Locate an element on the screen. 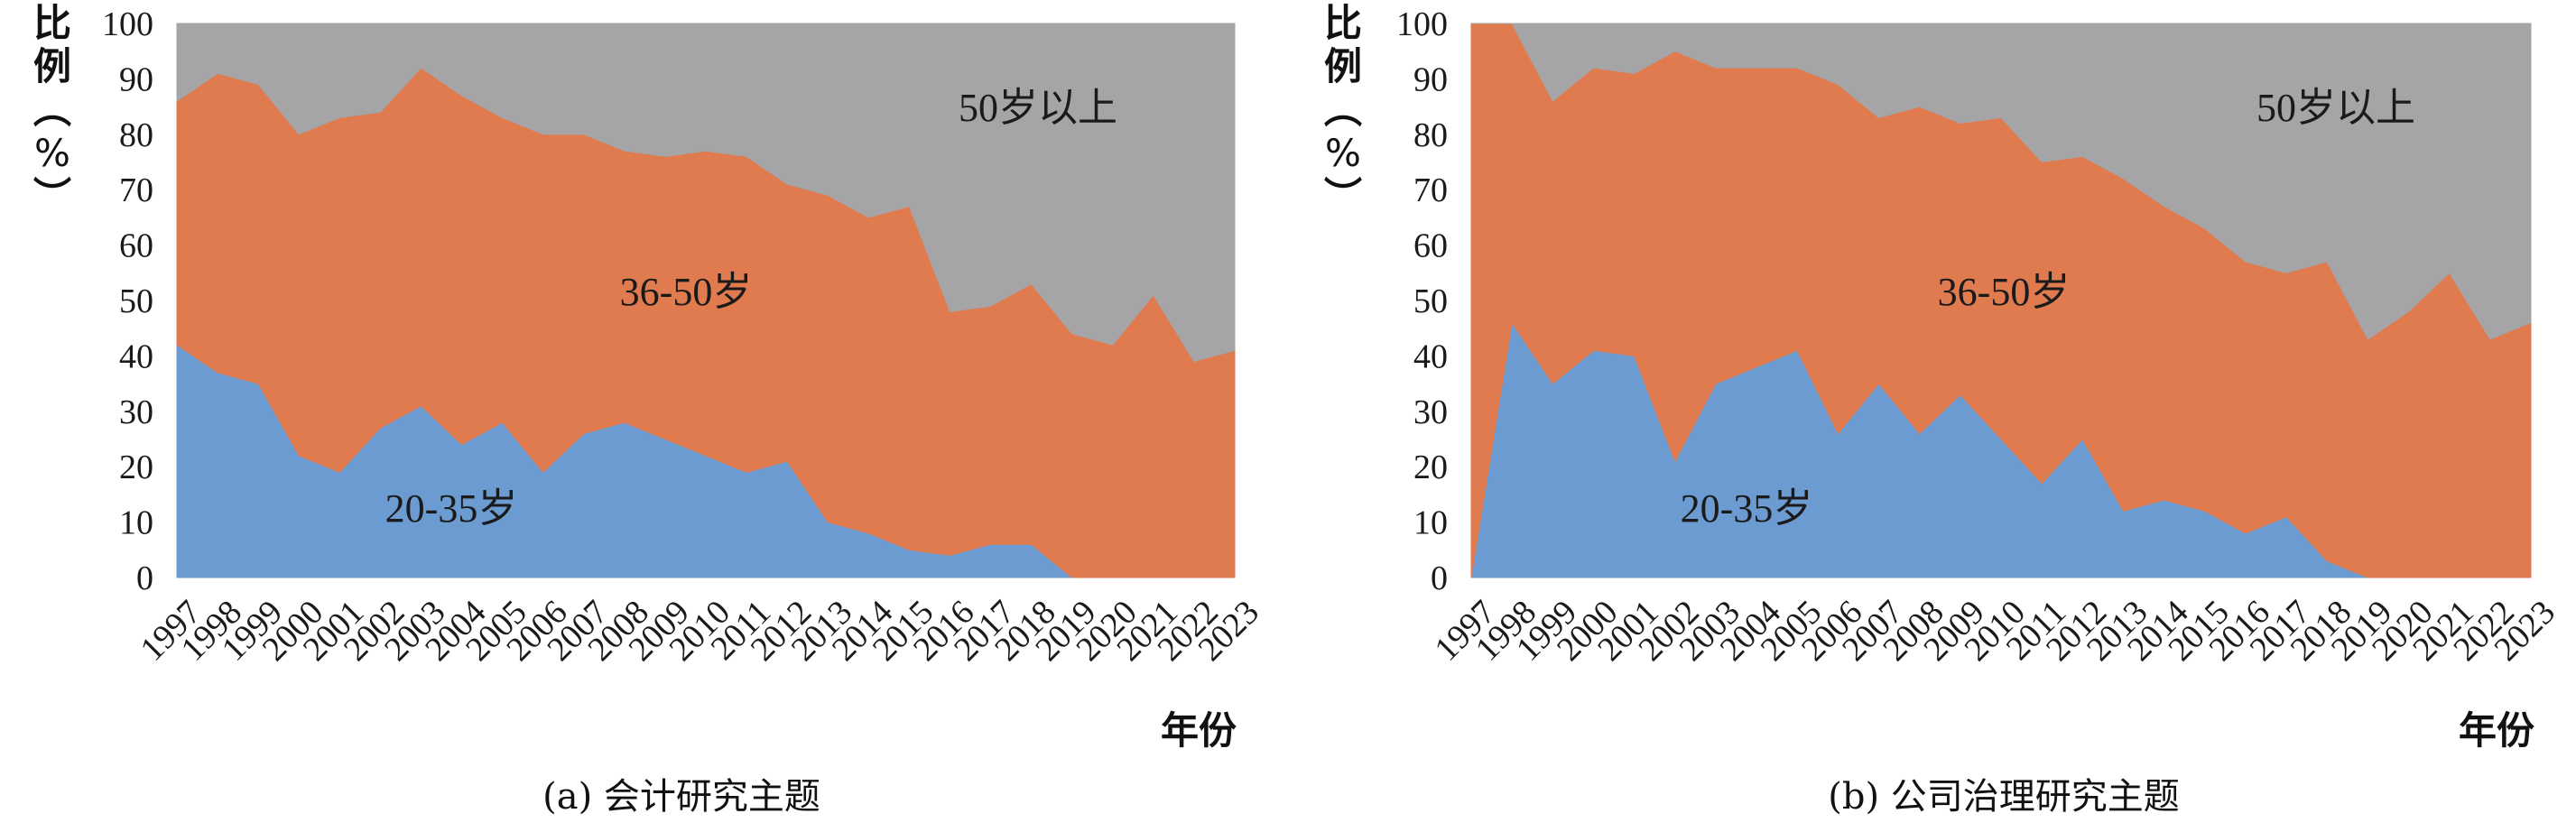  chart-caption: (b) 公司治理研究主题 is located at coordinates (2004, 797).